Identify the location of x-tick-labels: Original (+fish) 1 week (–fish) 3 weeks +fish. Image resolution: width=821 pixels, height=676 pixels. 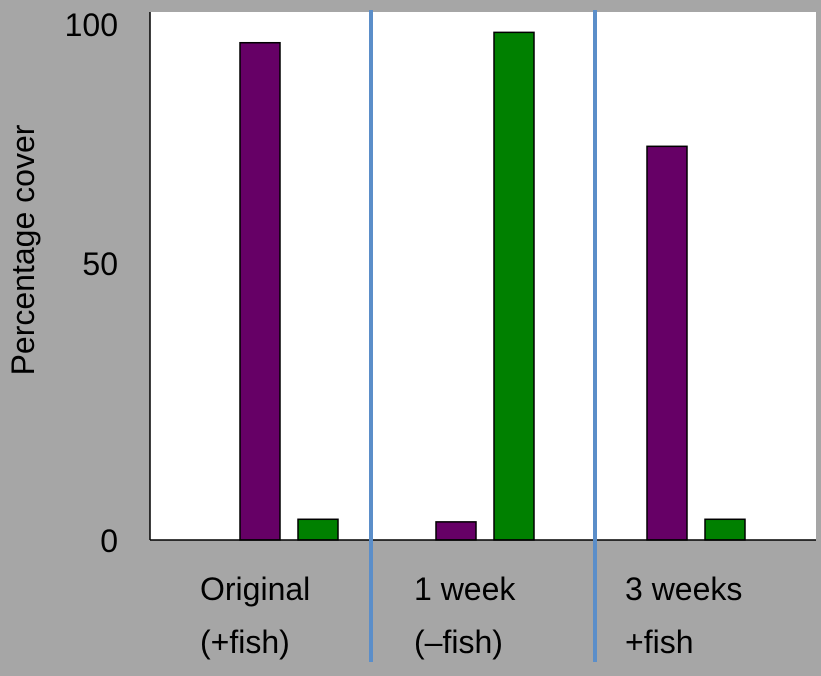
(471, 615).